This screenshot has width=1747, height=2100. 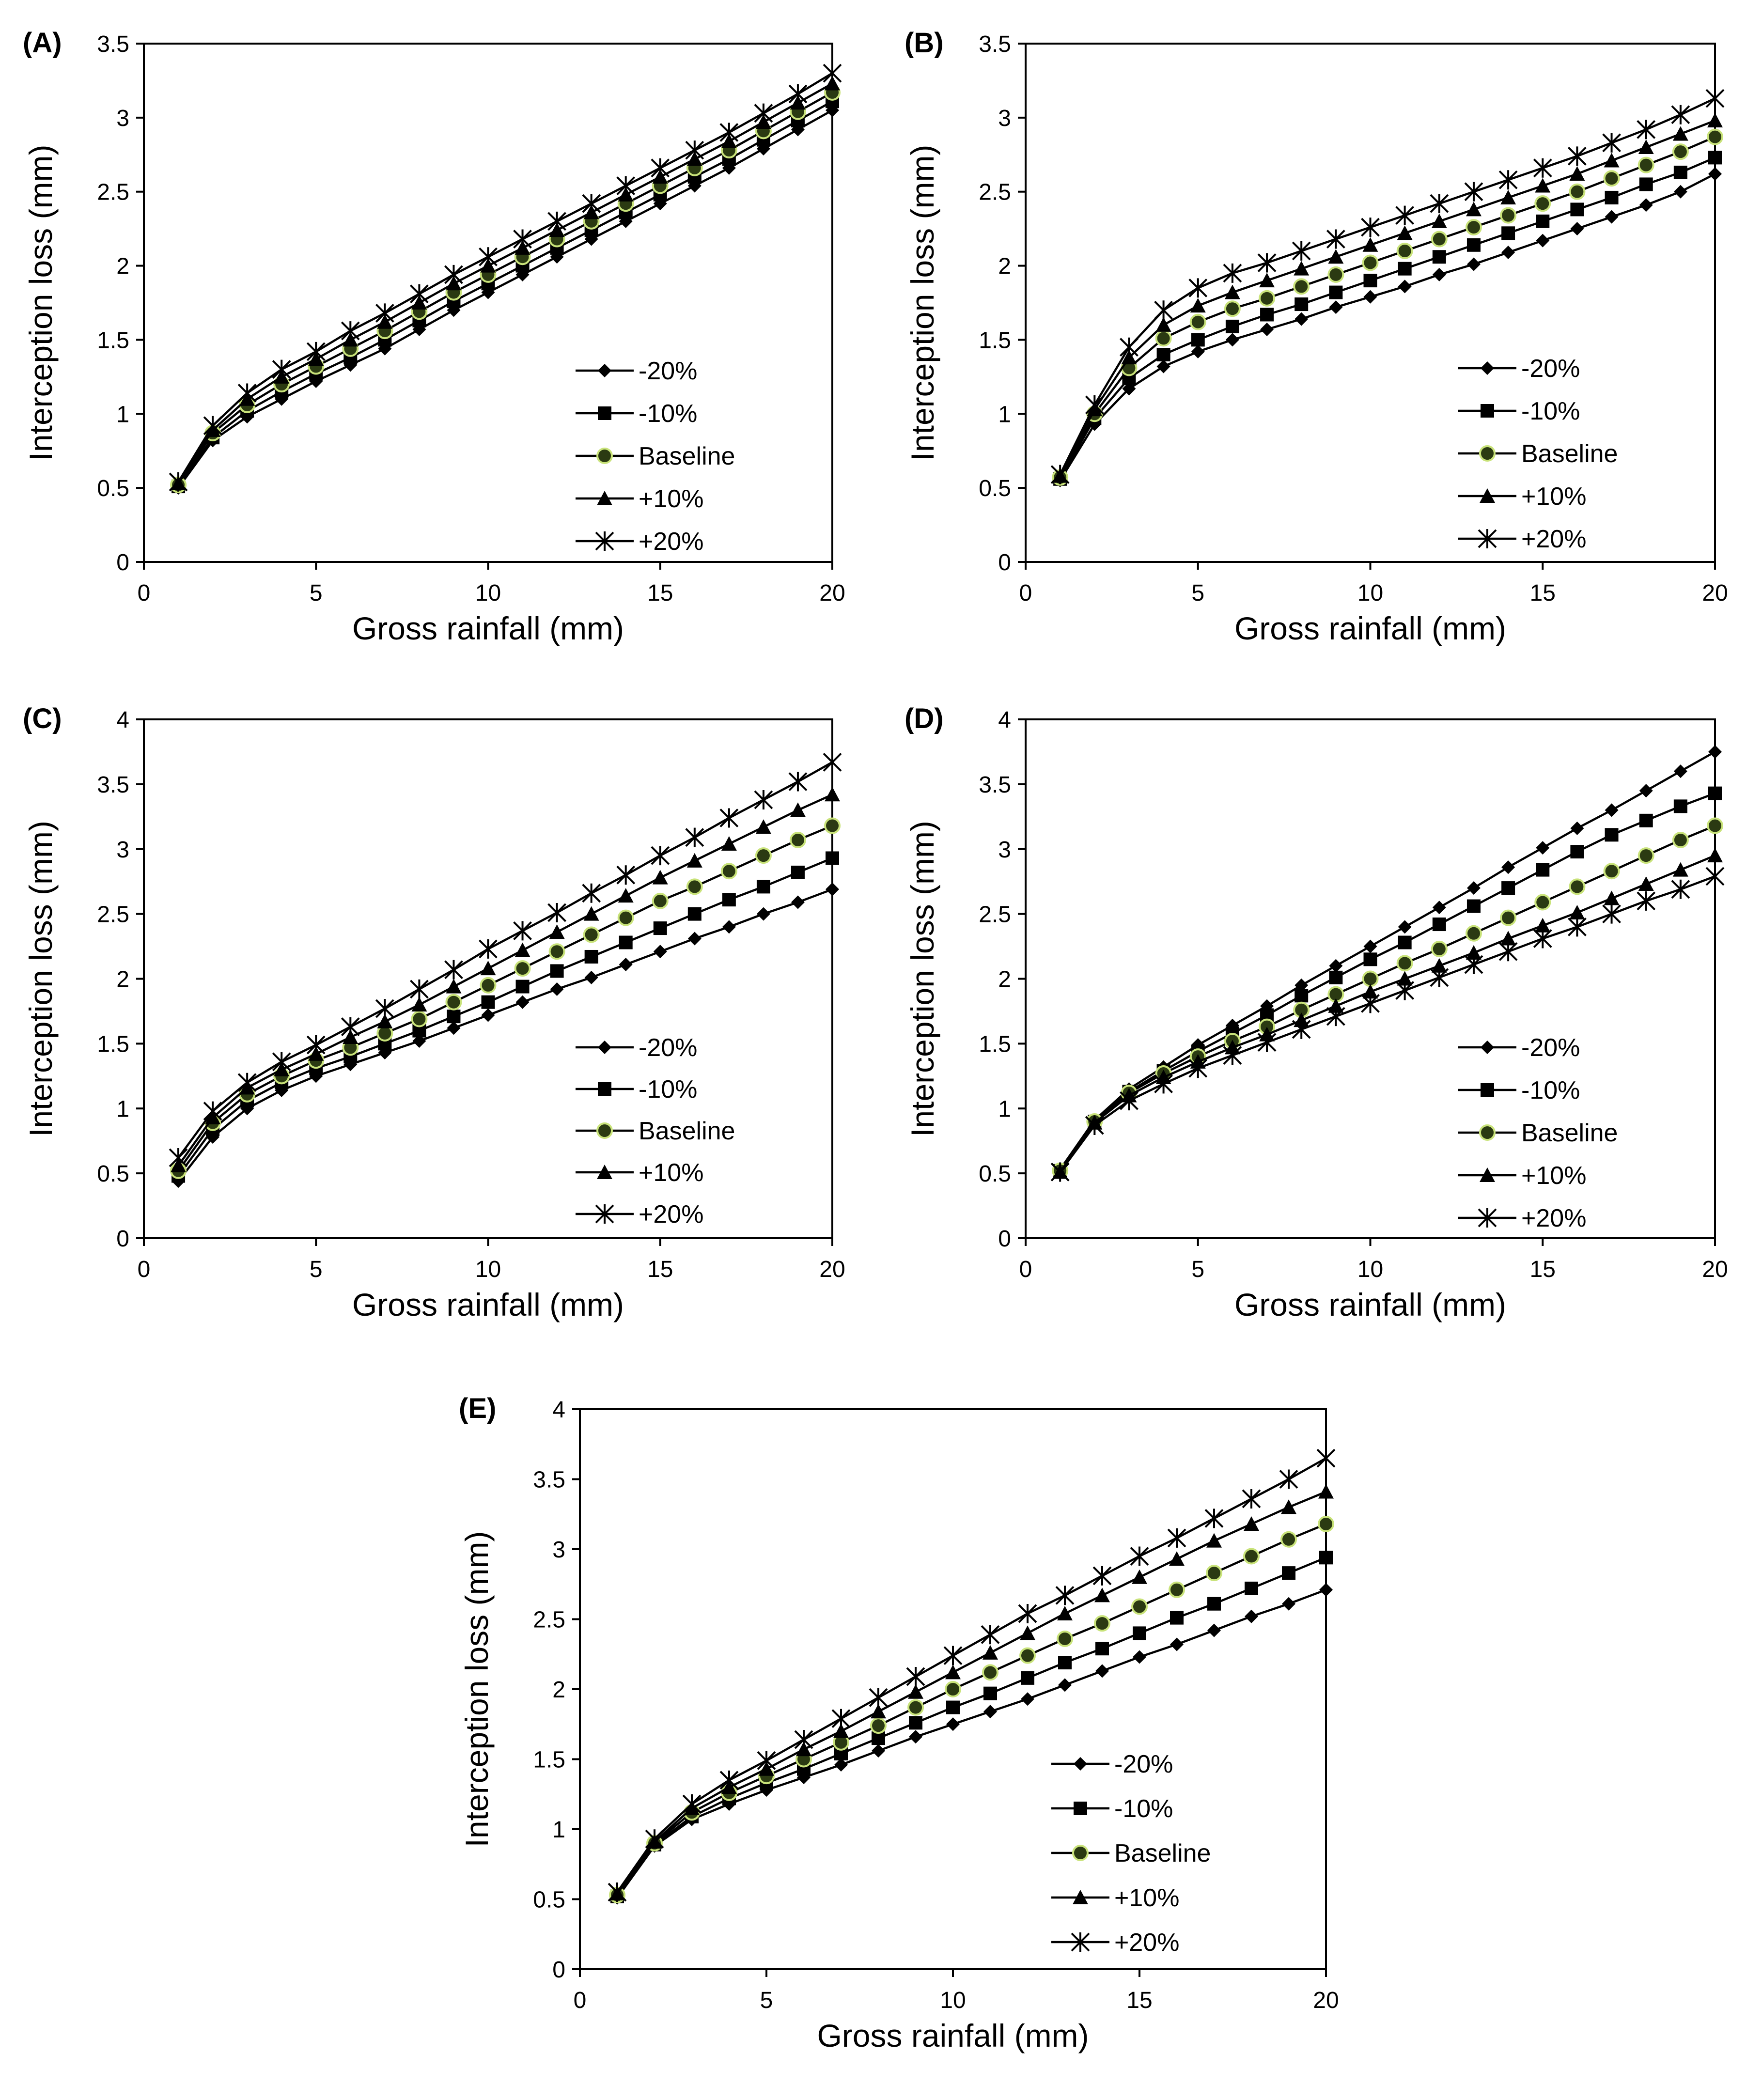 What do you see at coordinates (1538, 454) in the screenshot?
I see `legend: -20% -10% Baseline +10% +20%` at bounding box center [1538, 454].